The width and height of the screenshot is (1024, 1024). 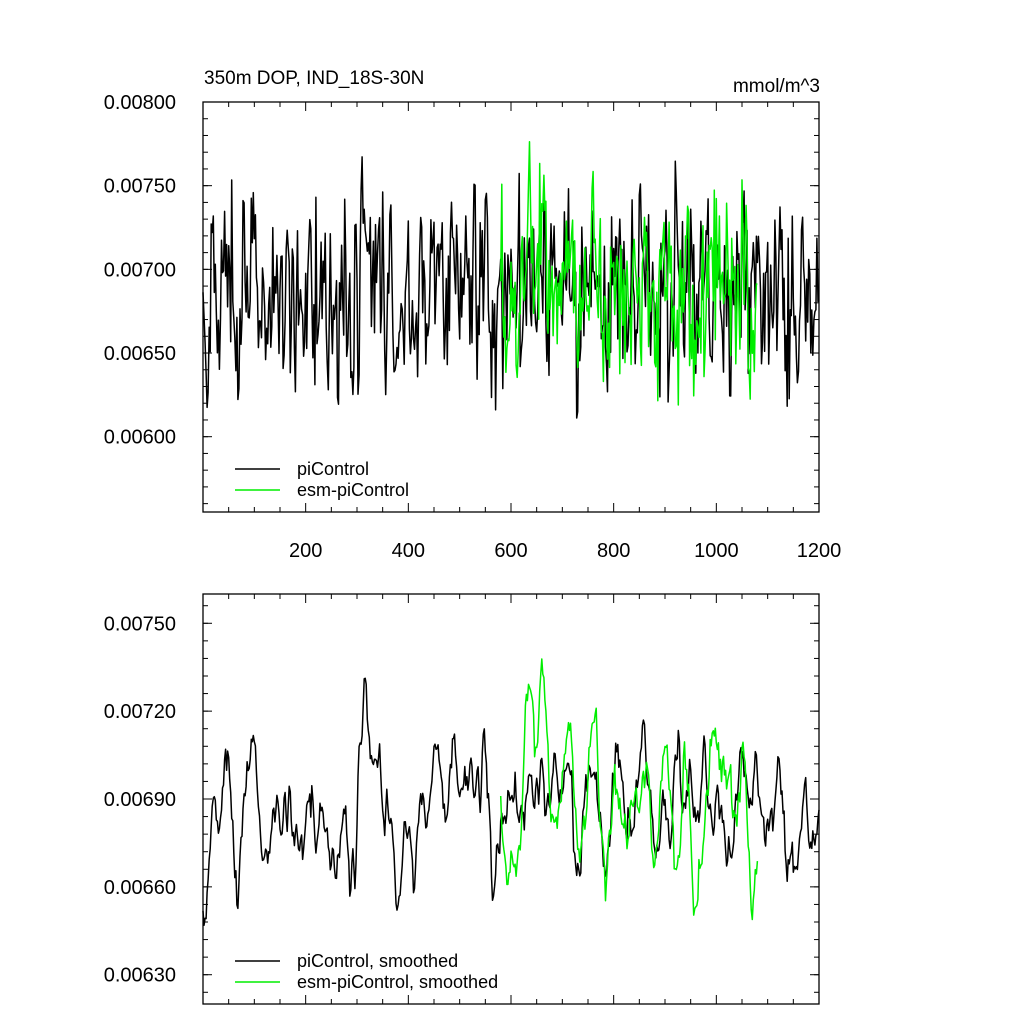 I want to click on x-tick-label: 1000, so click(x=716, y=551).